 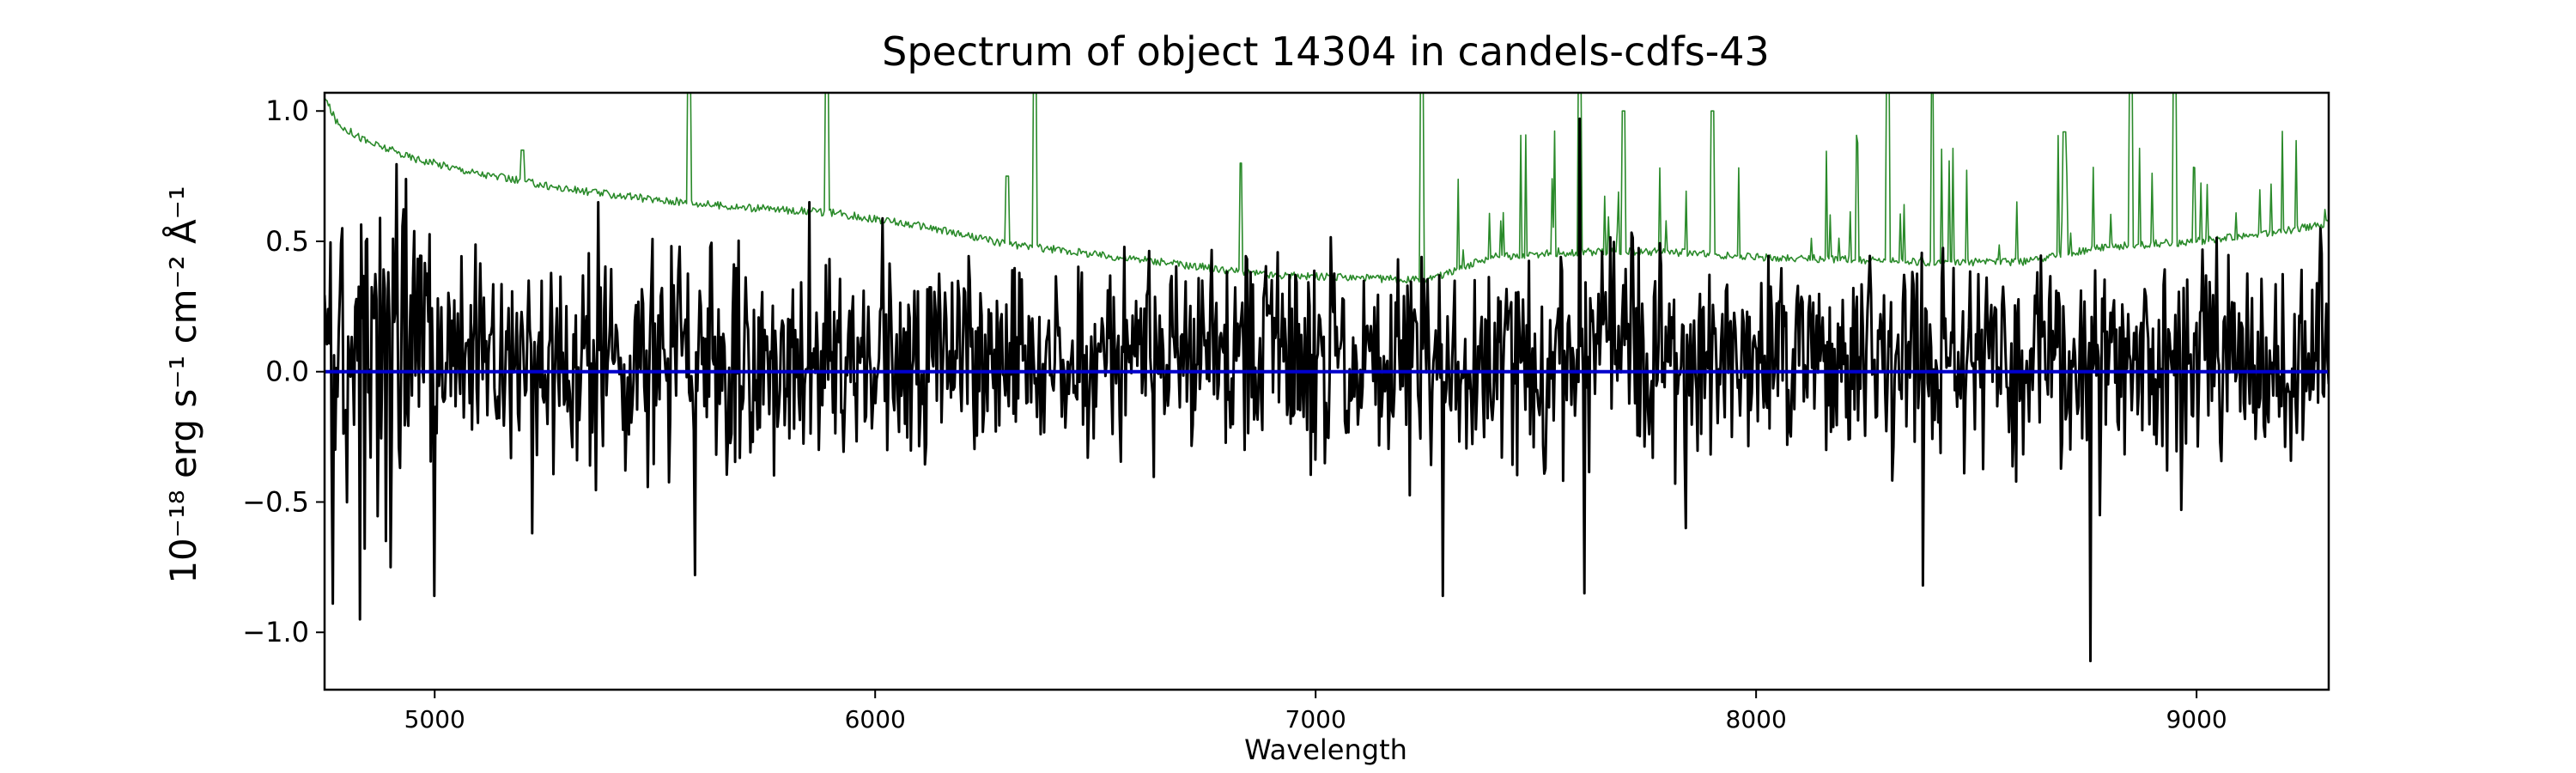 What do you see at coordinates (275, 632) in the screenshot?
I see `y-tick-label: −1.0` at bounding box center [275, 632].